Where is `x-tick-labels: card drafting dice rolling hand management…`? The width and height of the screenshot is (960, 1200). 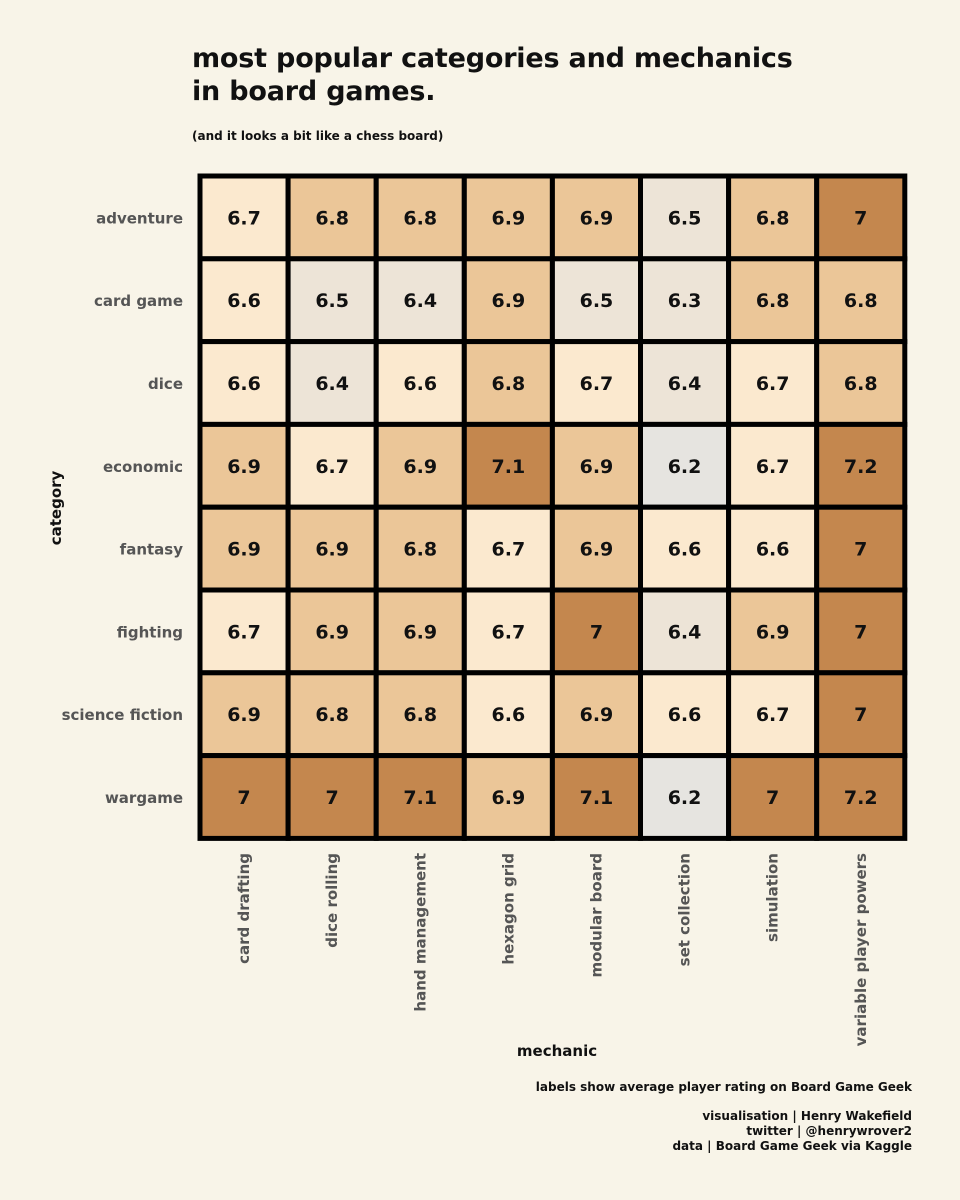 x-tick-labels: card drafting dice rolling hand management… is located at coordinates (552, 949).